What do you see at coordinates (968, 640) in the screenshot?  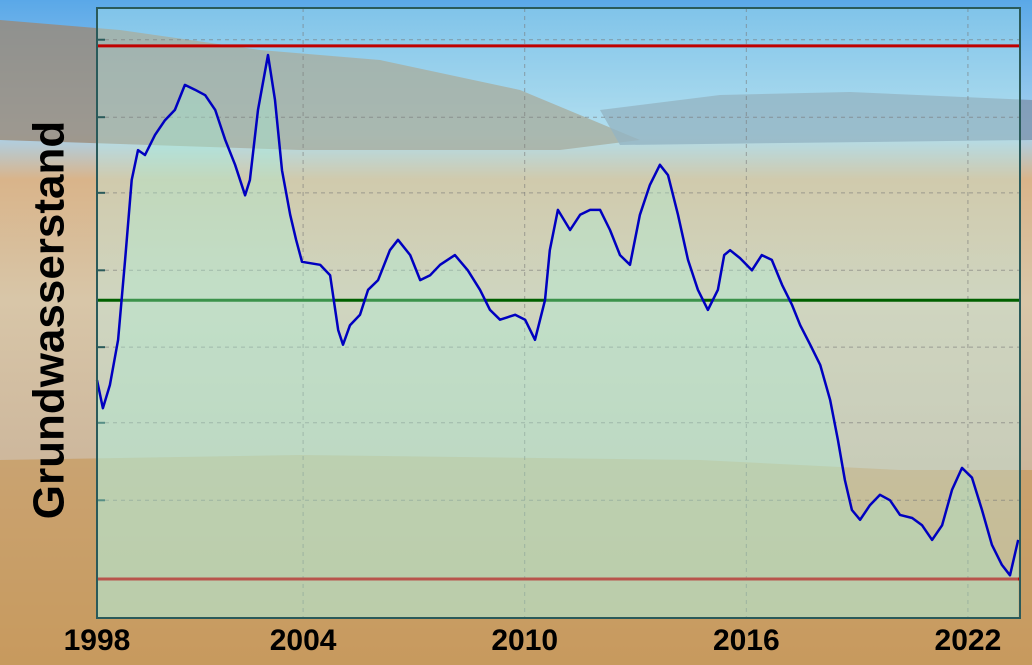 I see `x-tick-label: 2022` at bounding box center [968, 640].